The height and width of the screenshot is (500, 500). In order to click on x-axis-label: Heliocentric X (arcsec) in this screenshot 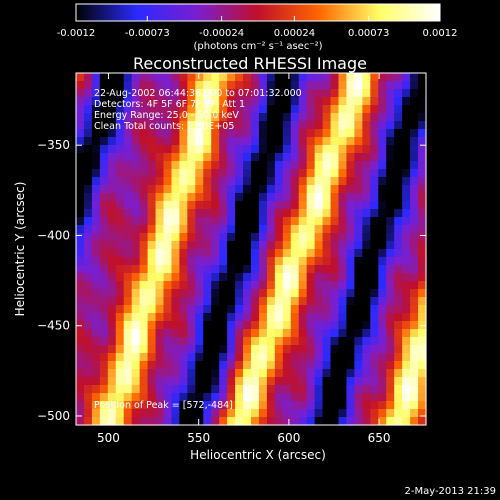, I will do `click(258, 455)`.